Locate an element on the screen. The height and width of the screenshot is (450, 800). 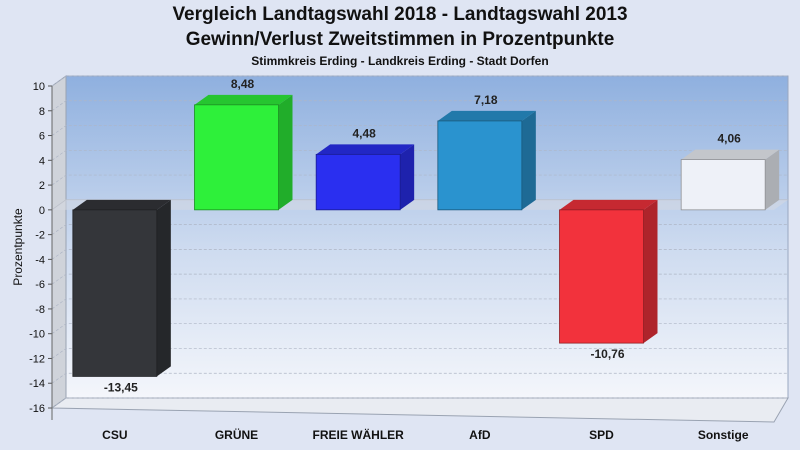
y-tick-label: -10 is located at coordinates (37, 335).